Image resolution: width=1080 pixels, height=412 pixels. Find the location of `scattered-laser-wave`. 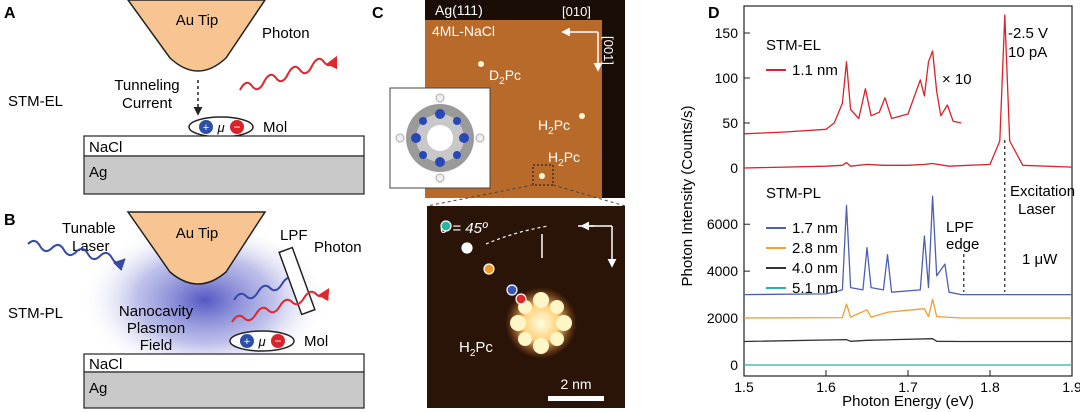

scattered-laser-wave is located at coordinates (264, 288).